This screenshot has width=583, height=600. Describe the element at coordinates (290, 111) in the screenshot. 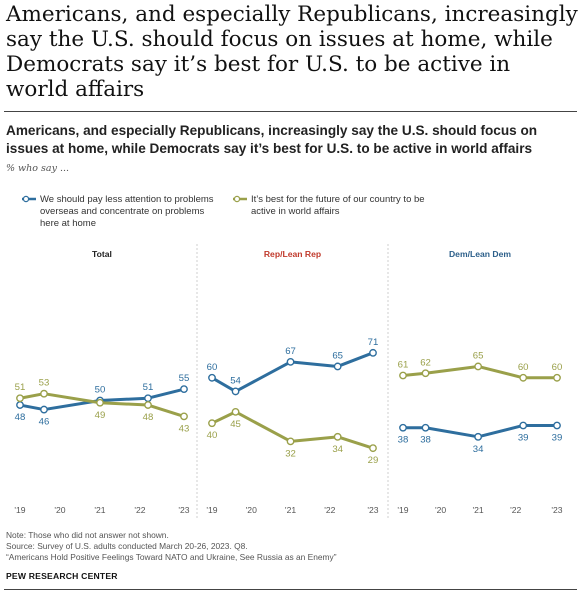

I see `headline-divider` at that location.